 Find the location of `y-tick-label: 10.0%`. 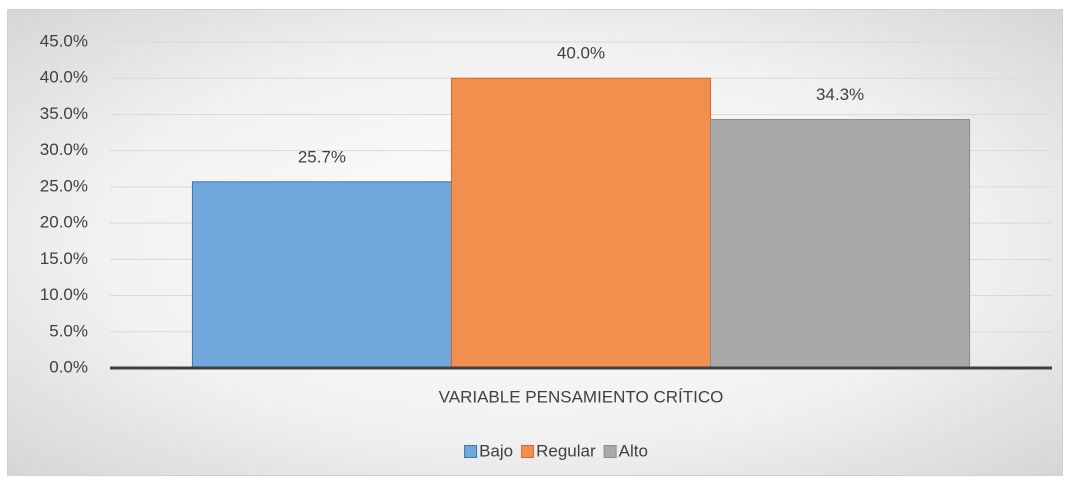

y-tick-label: 10.0% is located at coordinates (64, 294).